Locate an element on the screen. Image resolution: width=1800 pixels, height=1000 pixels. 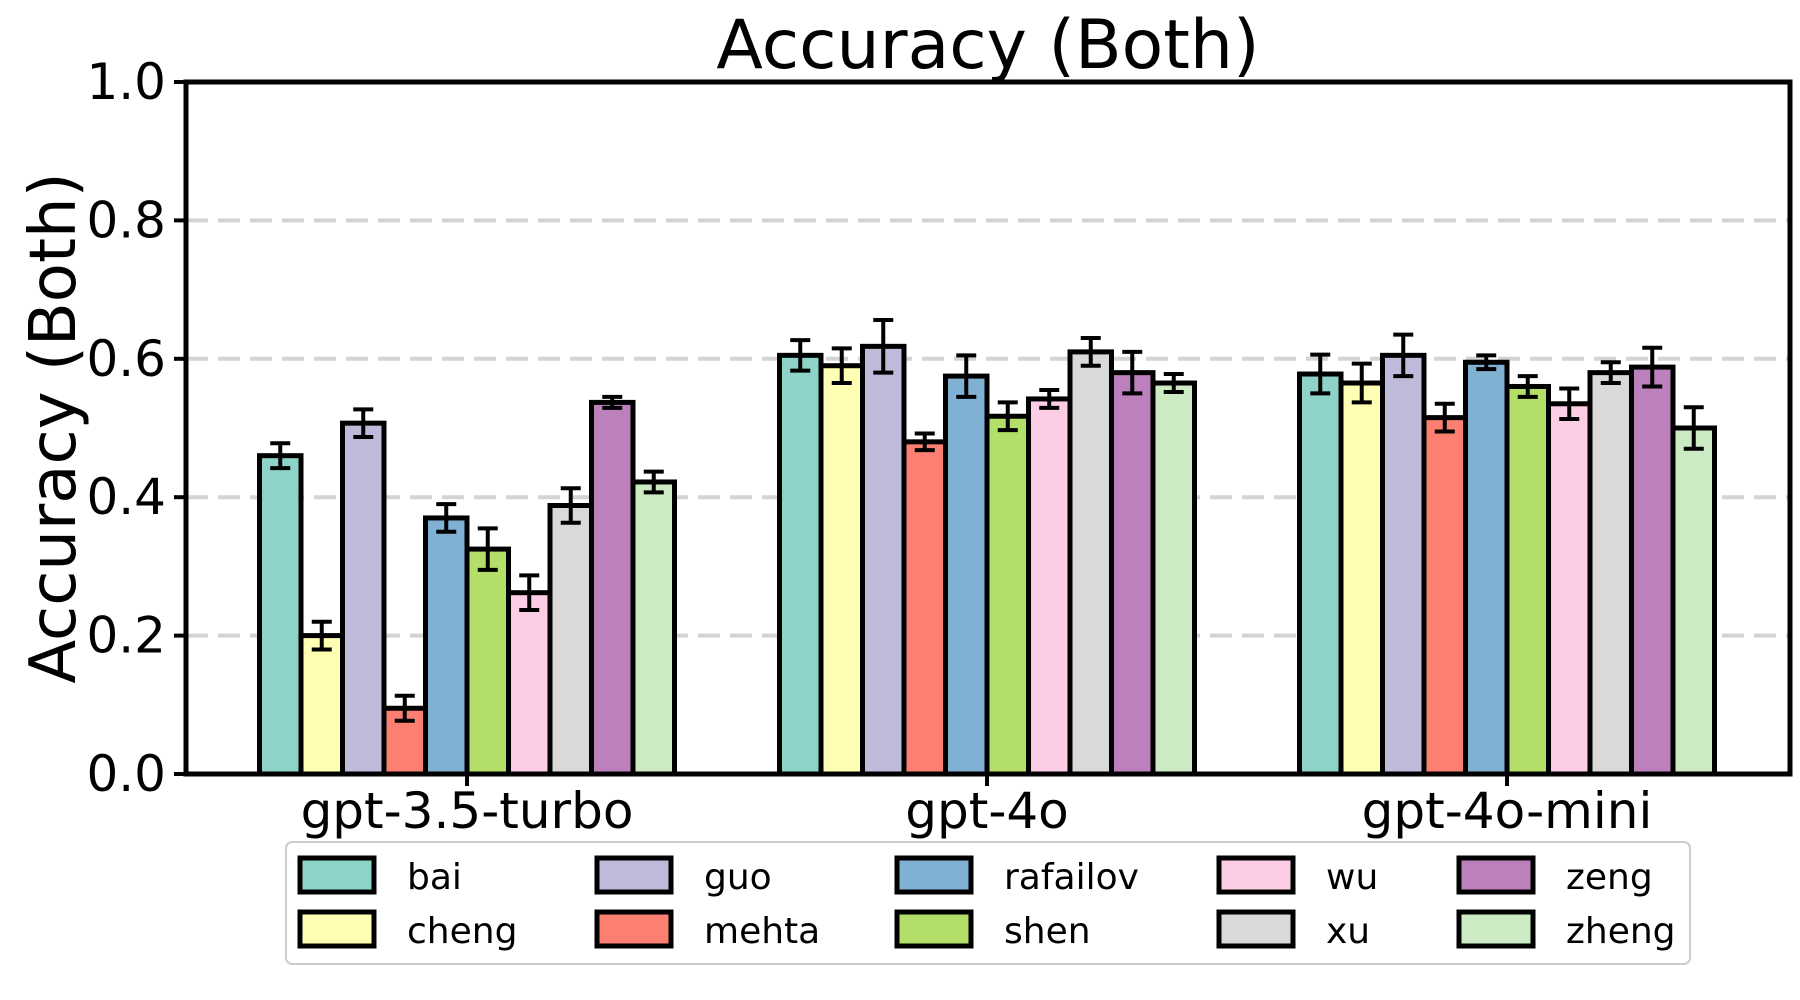
bar-mehta-gpt-4o-mini is located at coordinates (1444, 596).